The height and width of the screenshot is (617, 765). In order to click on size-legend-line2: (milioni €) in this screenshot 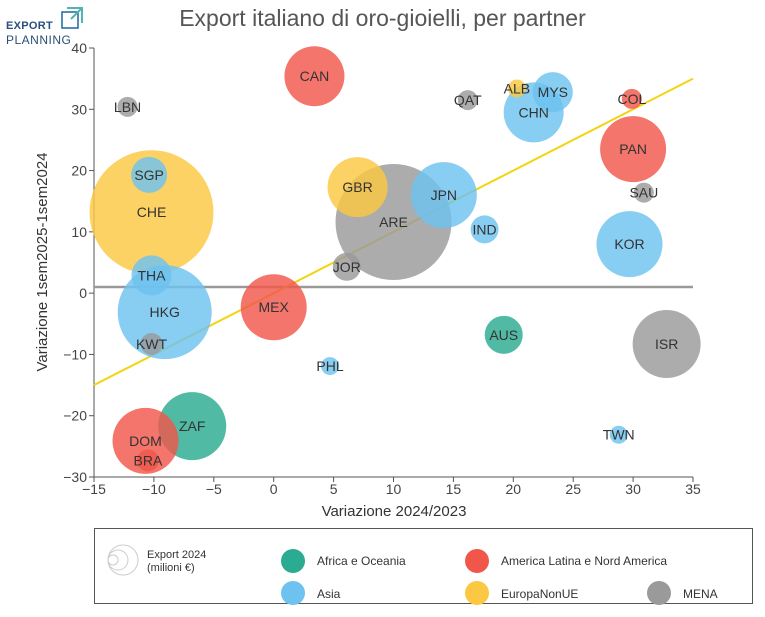, I will do `click(171, 568)`.